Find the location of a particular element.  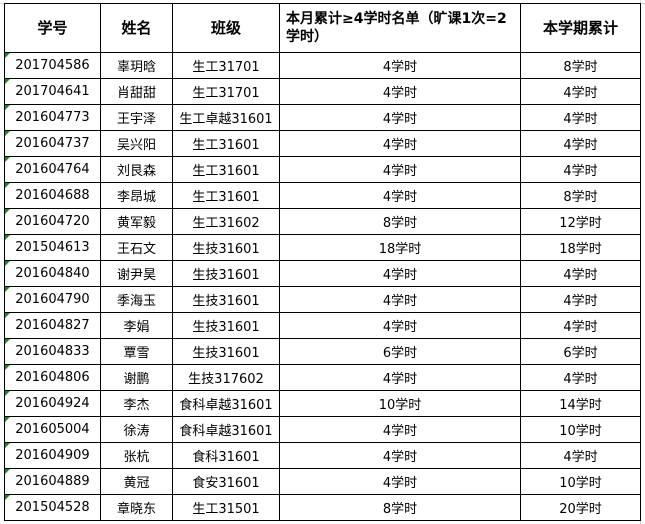

cell-semester-hours: 6学时 is located at coordinates (580, 351).